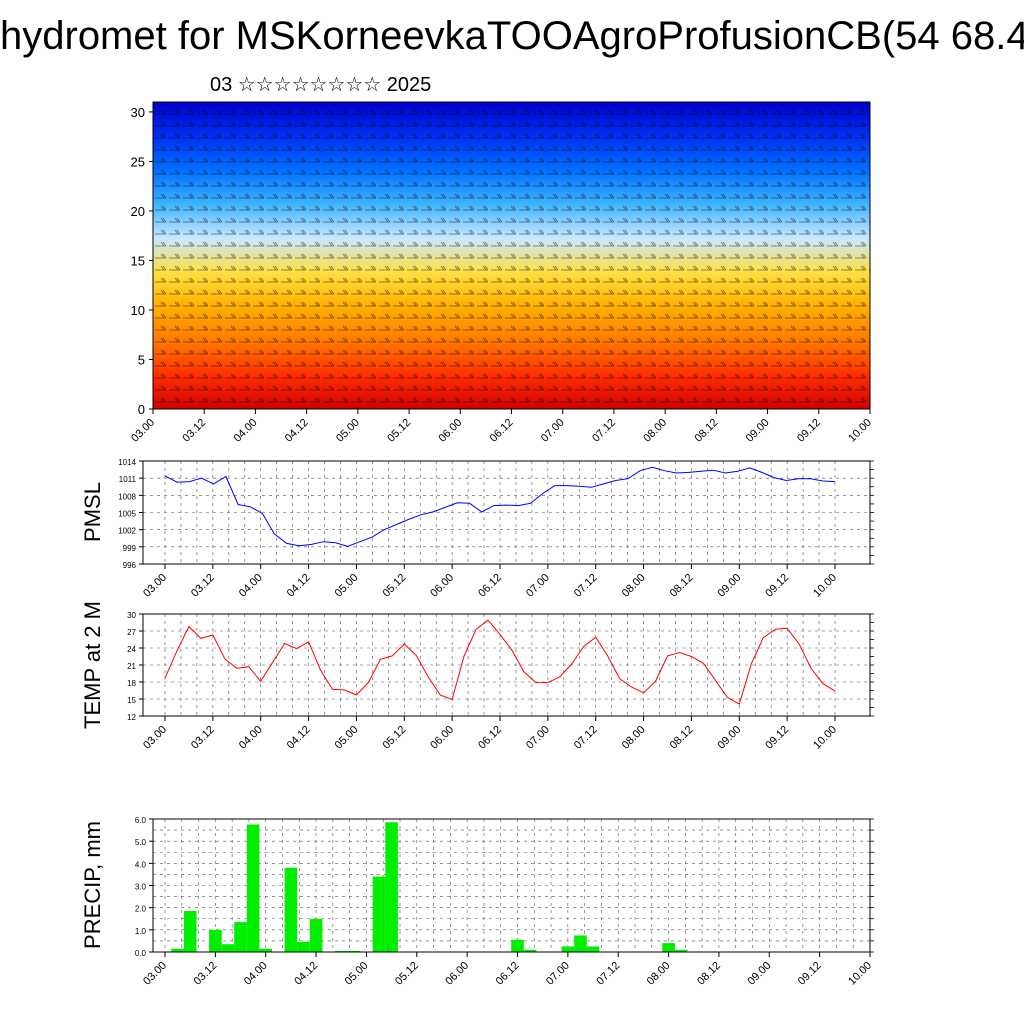  Describe the element at coordinates (138, 260) in the screenshot. I see `heatmap-y-tick-label: 15` at that location.